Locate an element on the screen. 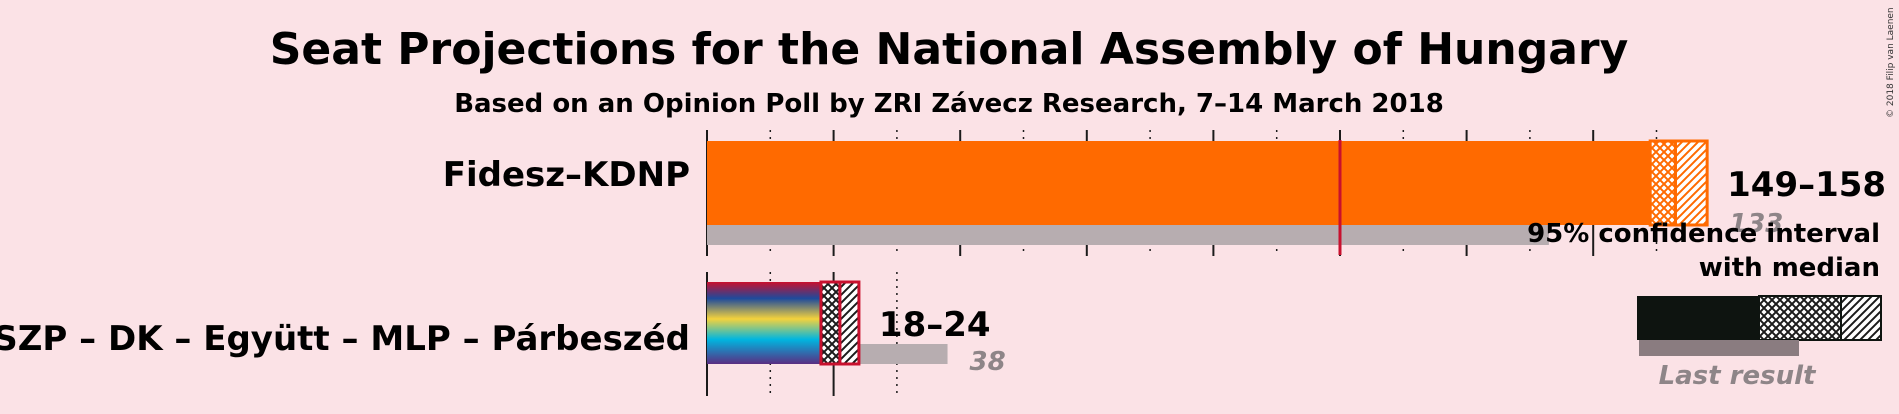  legend-ci-label: 95% confidence interval is located at coordinates (1703, 234).